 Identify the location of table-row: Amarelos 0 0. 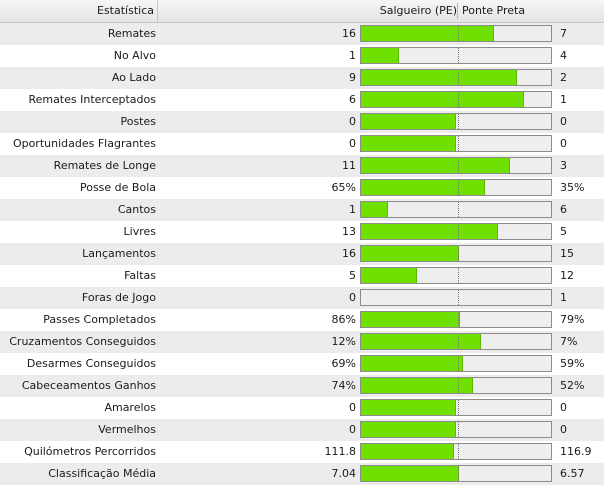
(302, 408).